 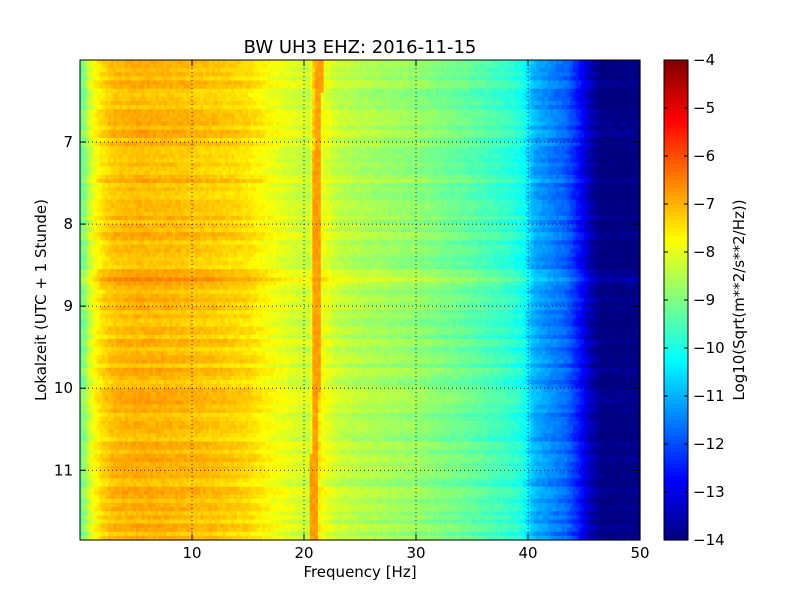 I want to click on colorbar-tick-label: −11, so click(x=709, y=396).